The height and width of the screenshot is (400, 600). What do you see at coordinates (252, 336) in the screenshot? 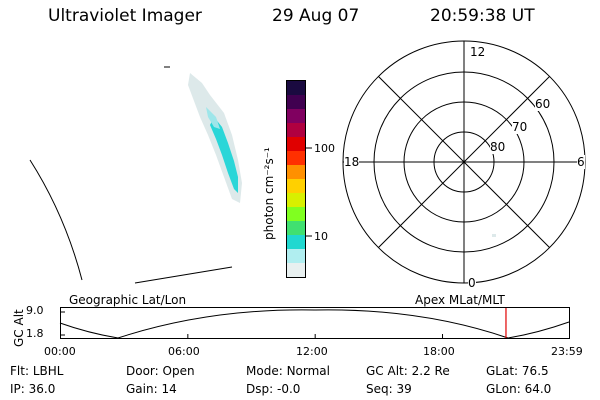
I see `timeline-xtick-marks` at bounding box center [252, 336].